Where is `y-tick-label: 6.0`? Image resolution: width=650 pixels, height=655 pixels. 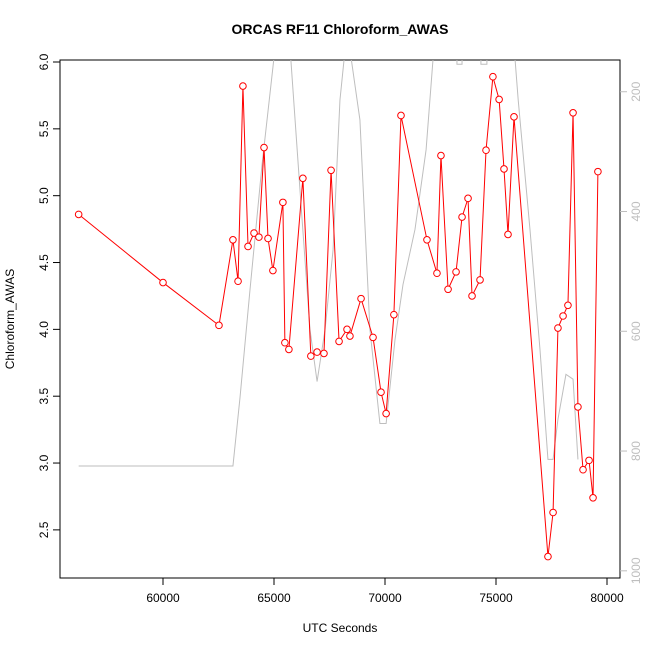
y-tick-label: 6.0 is located at coordinates (44, 61).